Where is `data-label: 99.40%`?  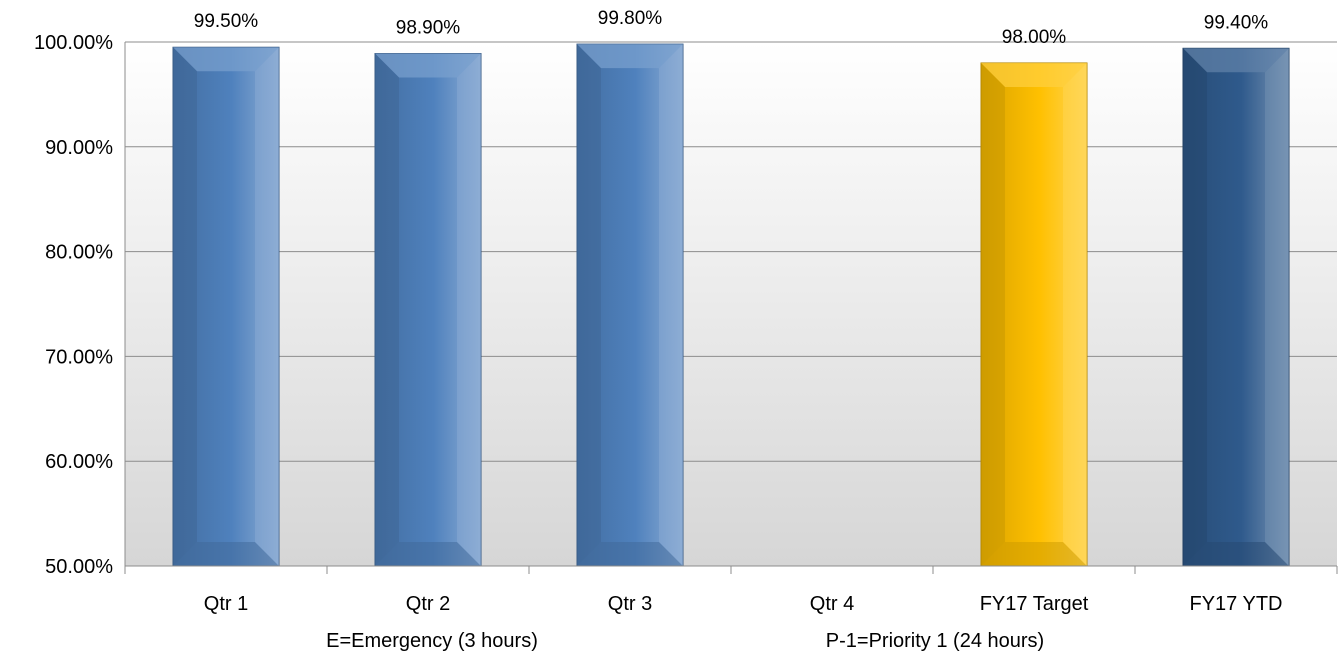
data-label: 99.40% is located at coordinates (1236, 22).